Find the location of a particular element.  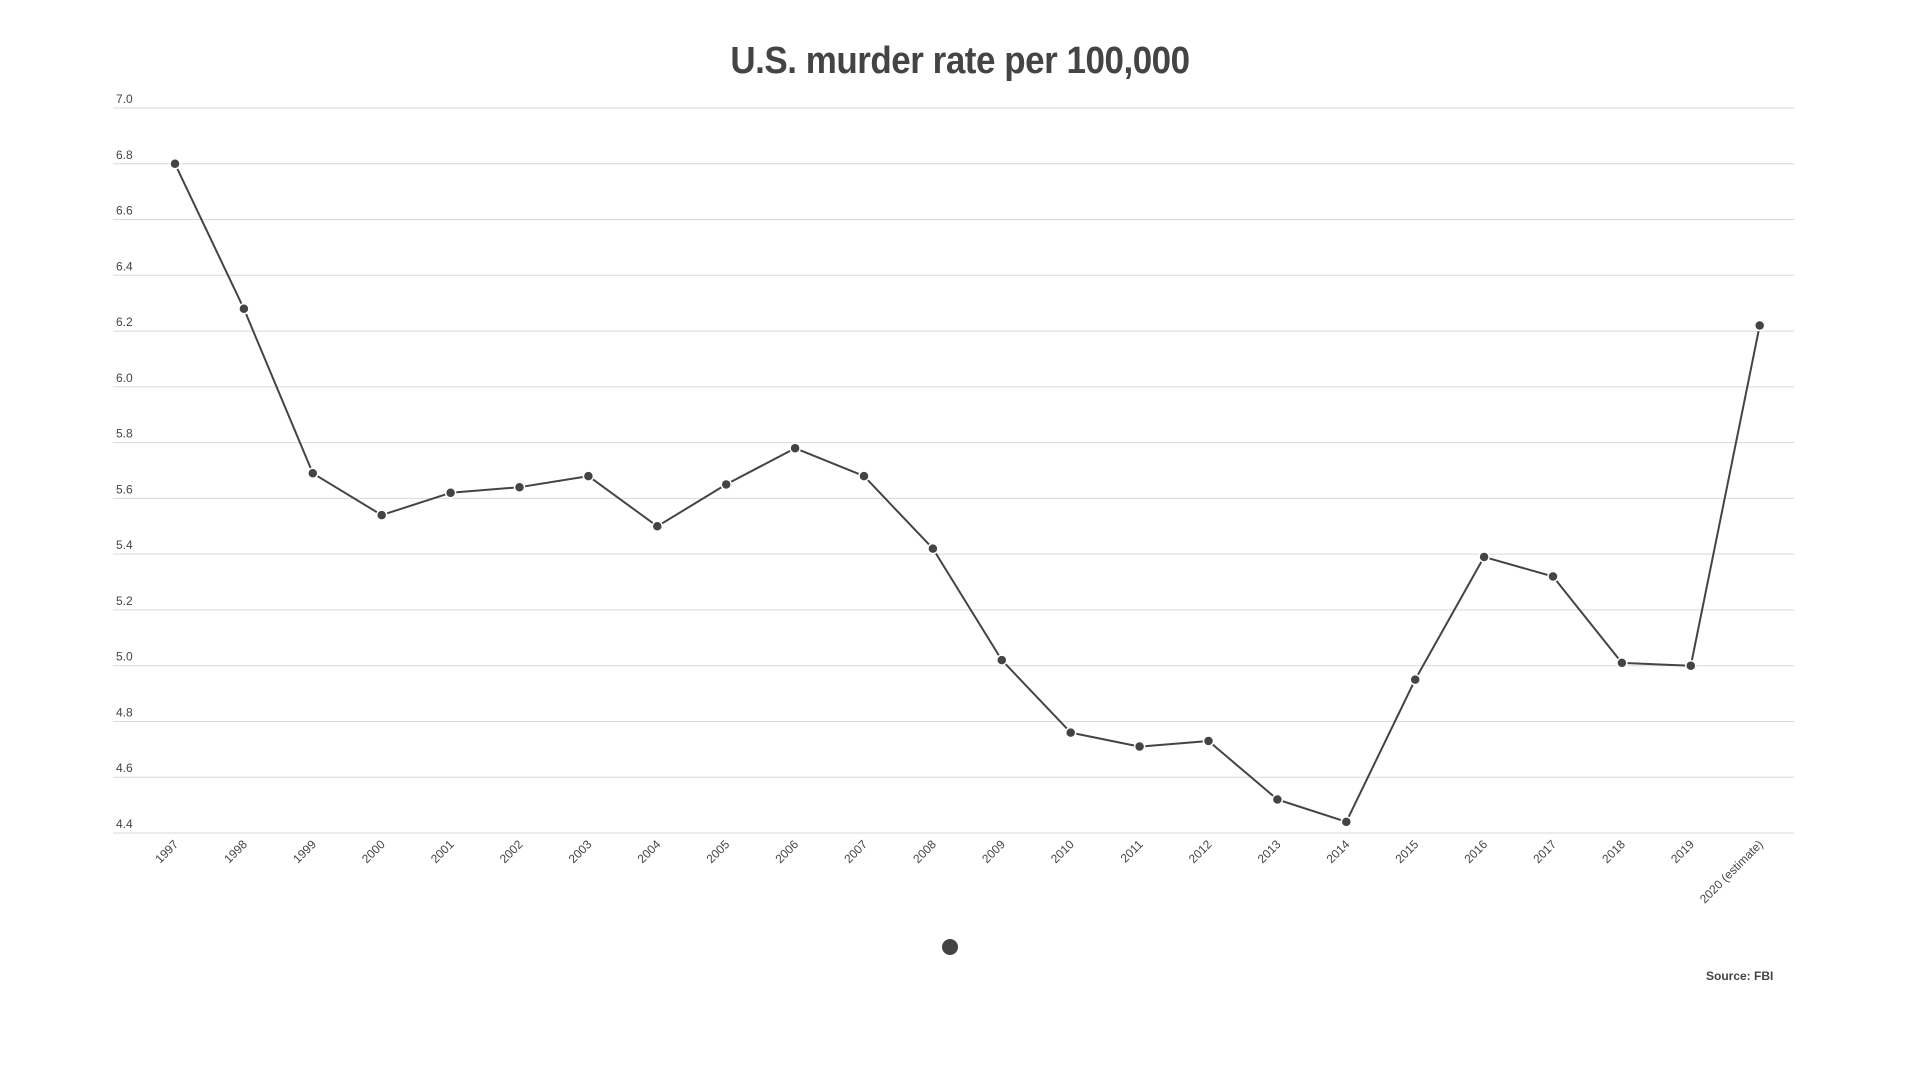

x-tick-label: 2010 is located at coordinates (1062, 851).